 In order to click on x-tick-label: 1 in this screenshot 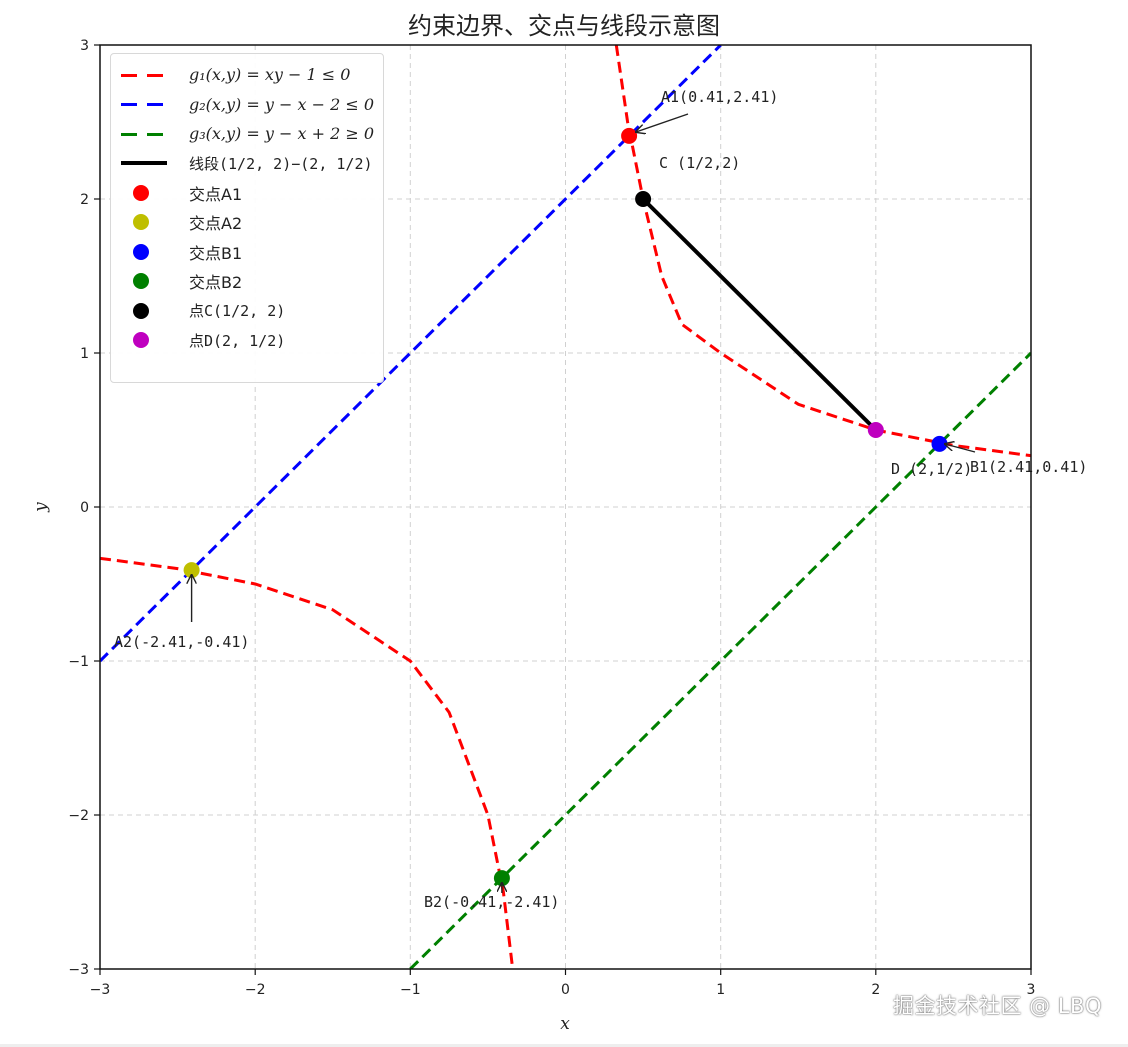, I will do `click(720, 990)`.